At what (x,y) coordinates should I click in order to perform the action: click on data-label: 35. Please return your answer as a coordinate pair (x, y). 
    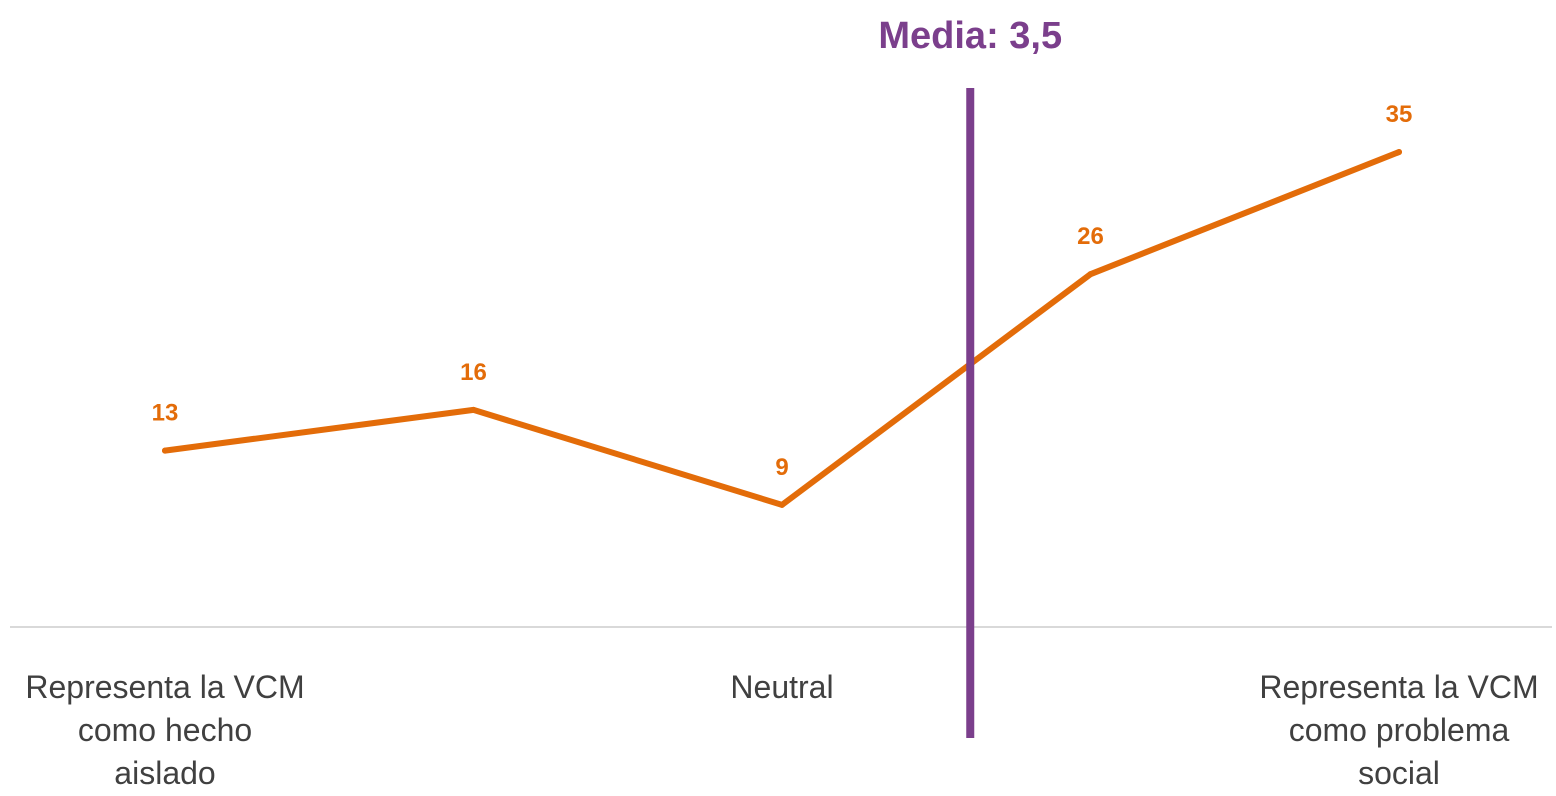
    Looking at the image, I should click on (1399, 114).